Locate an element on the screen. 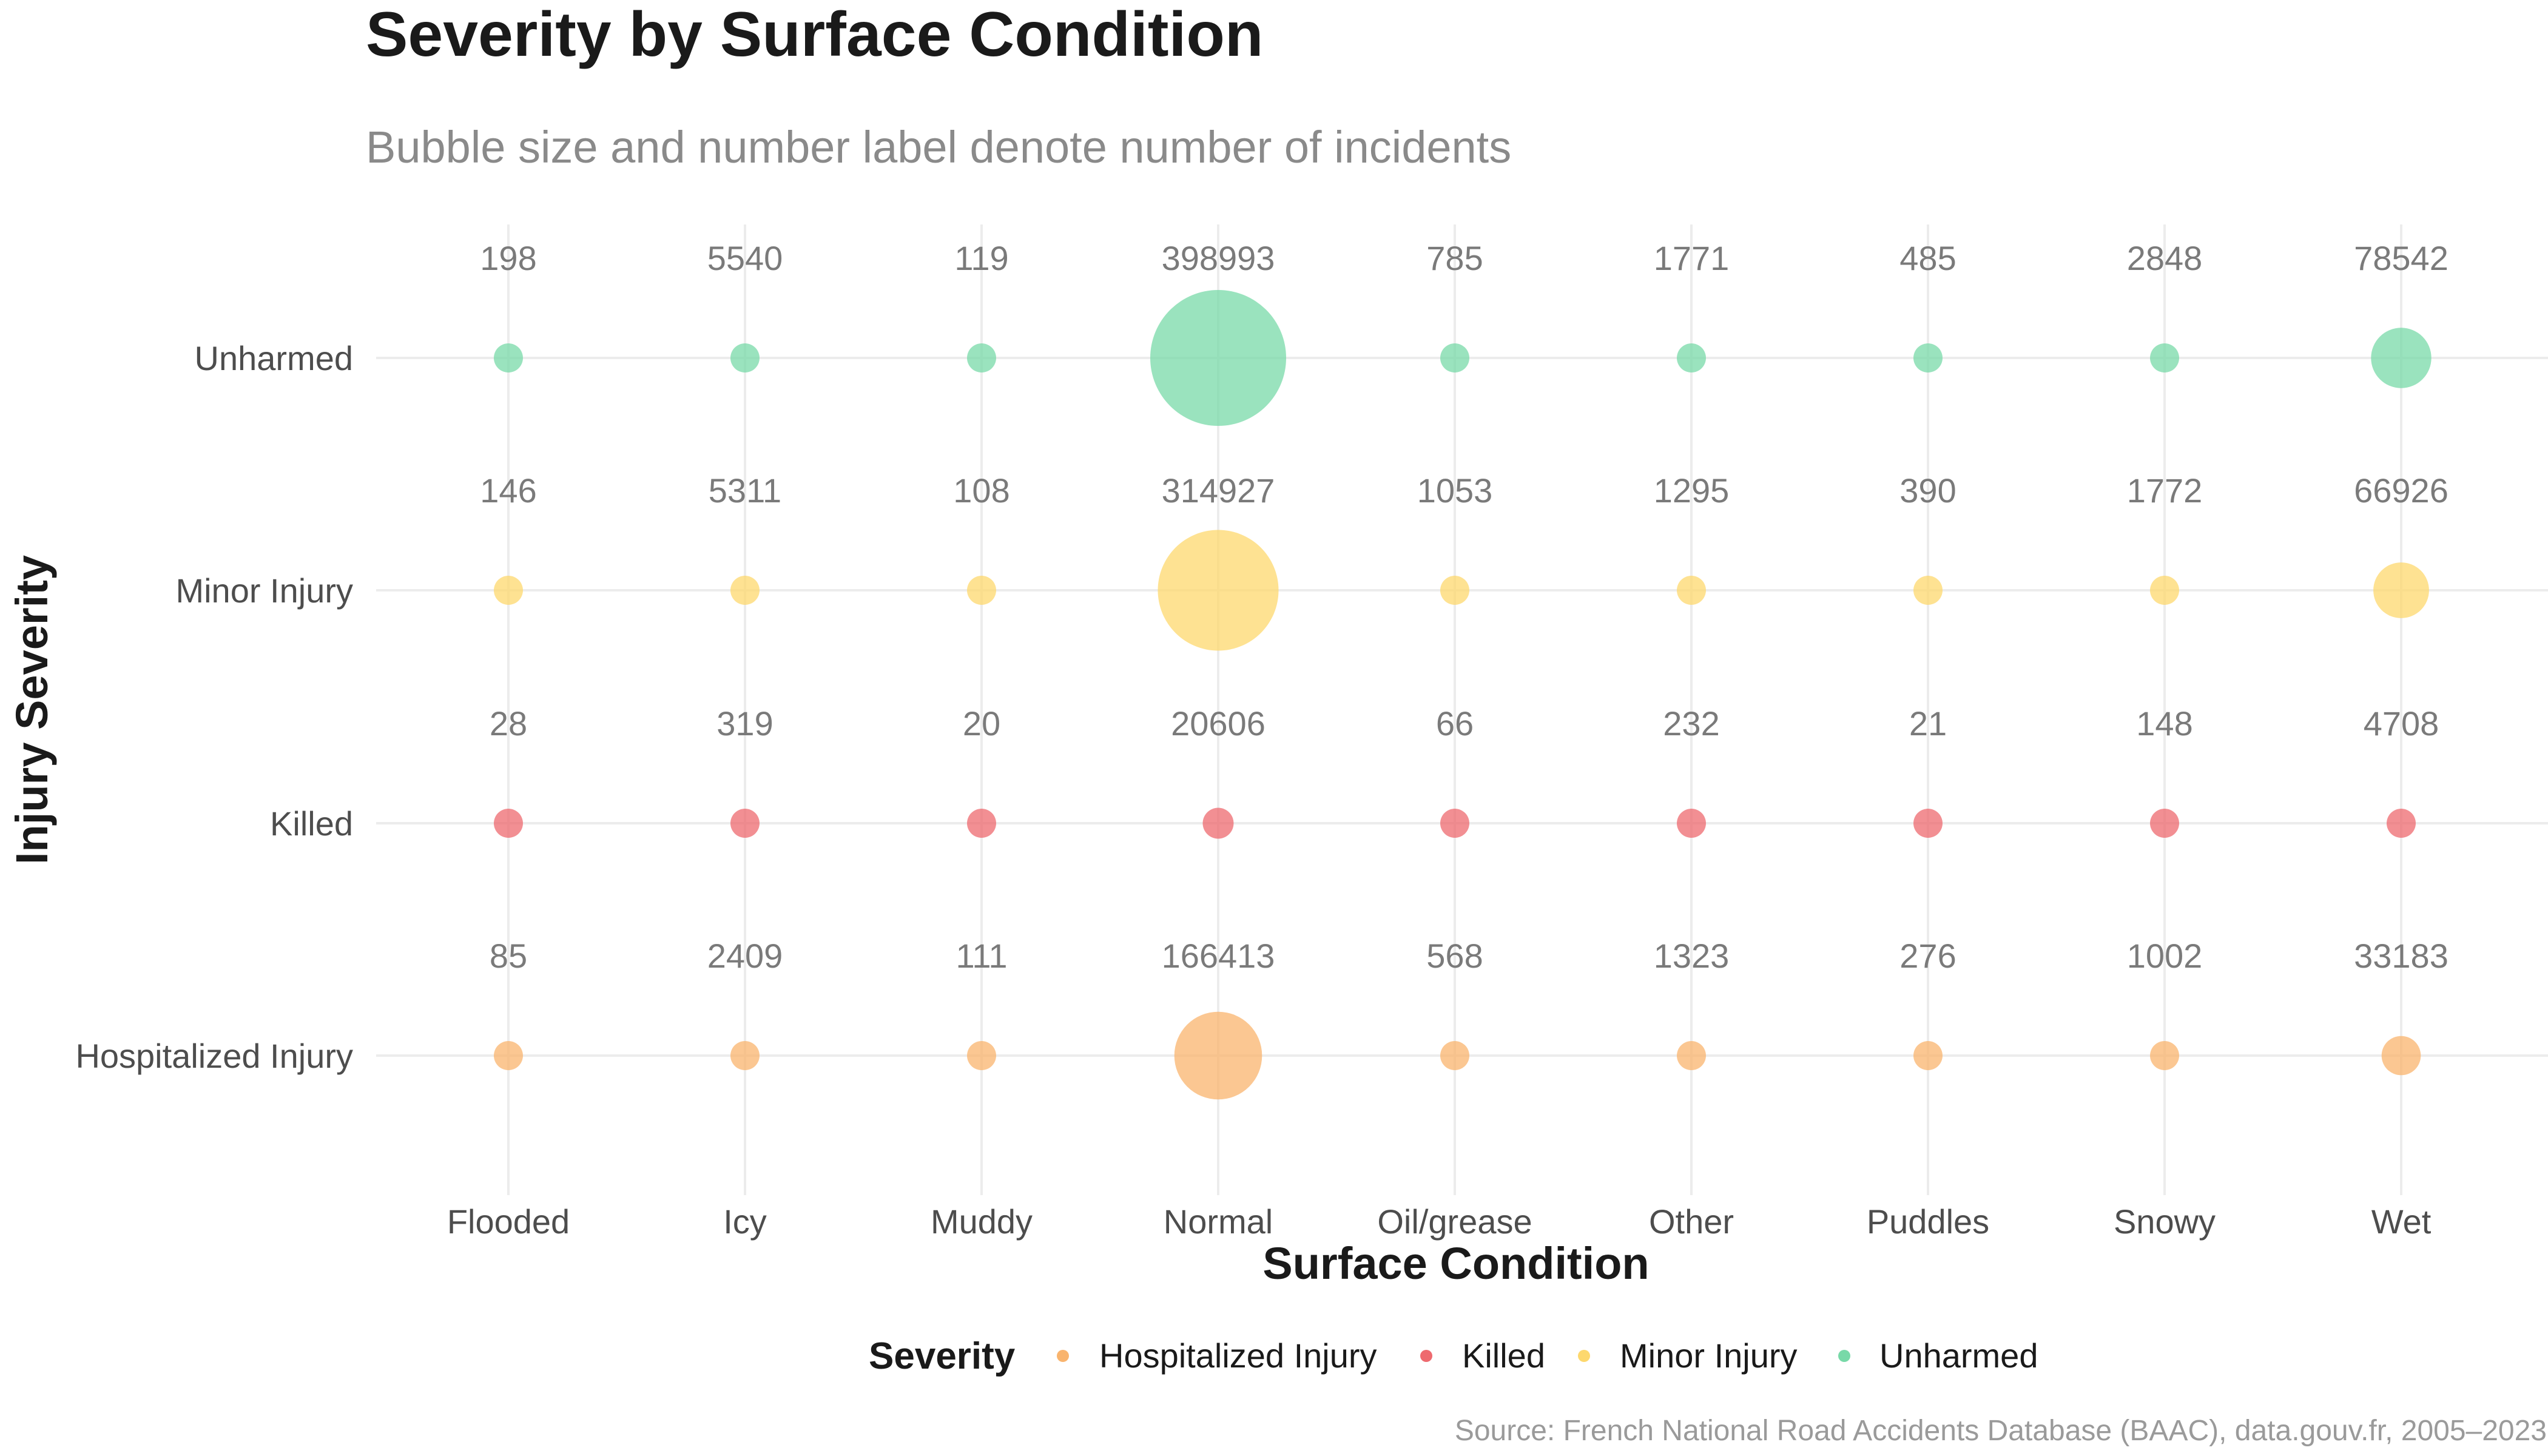  x-tick-oil-grease: Oil/grease is located at coordinates (1454, 1221).